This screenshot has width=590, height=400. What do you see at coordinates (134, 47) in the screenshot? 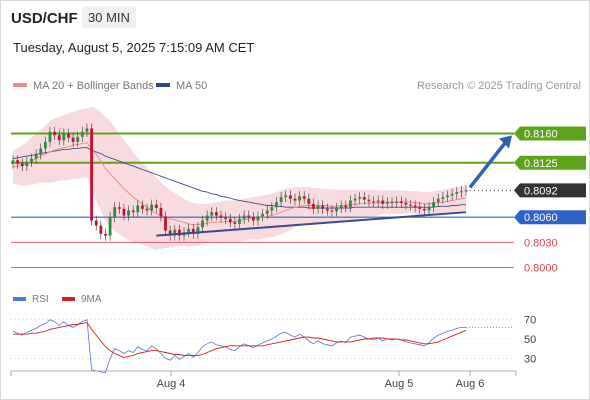
I see `timestamp: Tuesday, August 5, 2025 7:15:09 AM CET` at bounding box center [134, 47].